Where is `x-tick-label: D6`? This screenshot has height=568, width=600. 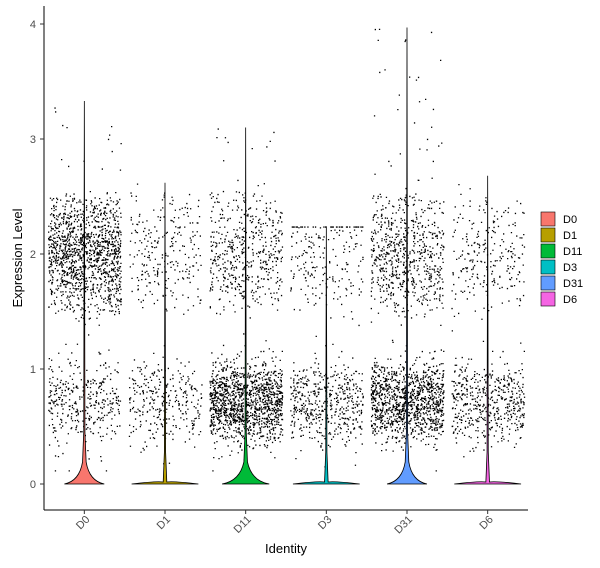 x-tick-label: D6 is located at coordinates (486, 523).